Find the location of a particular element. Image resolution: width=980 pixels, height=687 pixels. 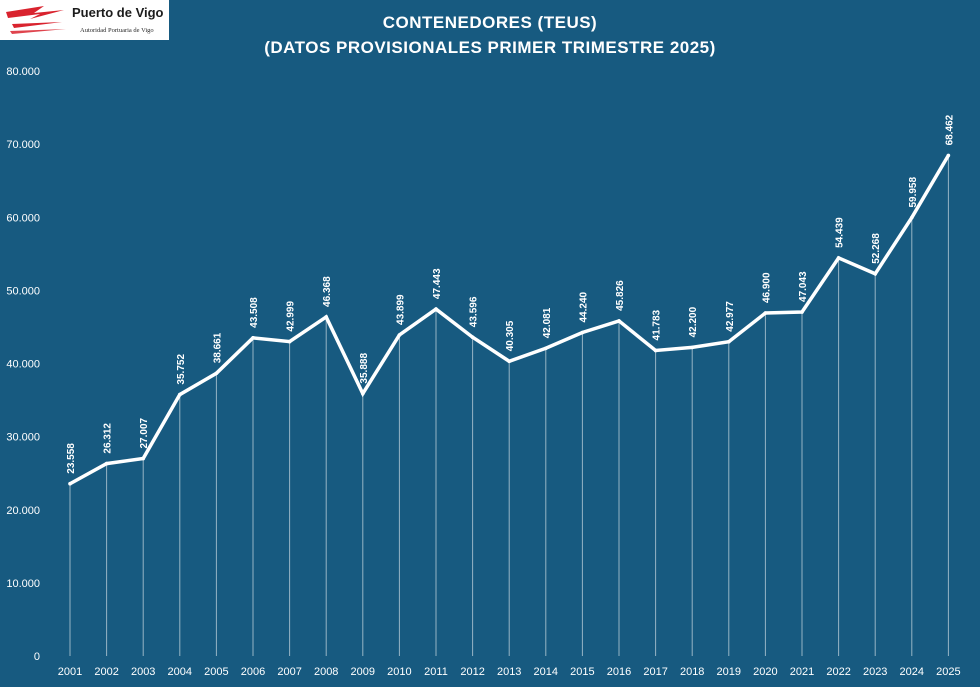

x-tick-label: 2009 is located at coordinates (363, 672).